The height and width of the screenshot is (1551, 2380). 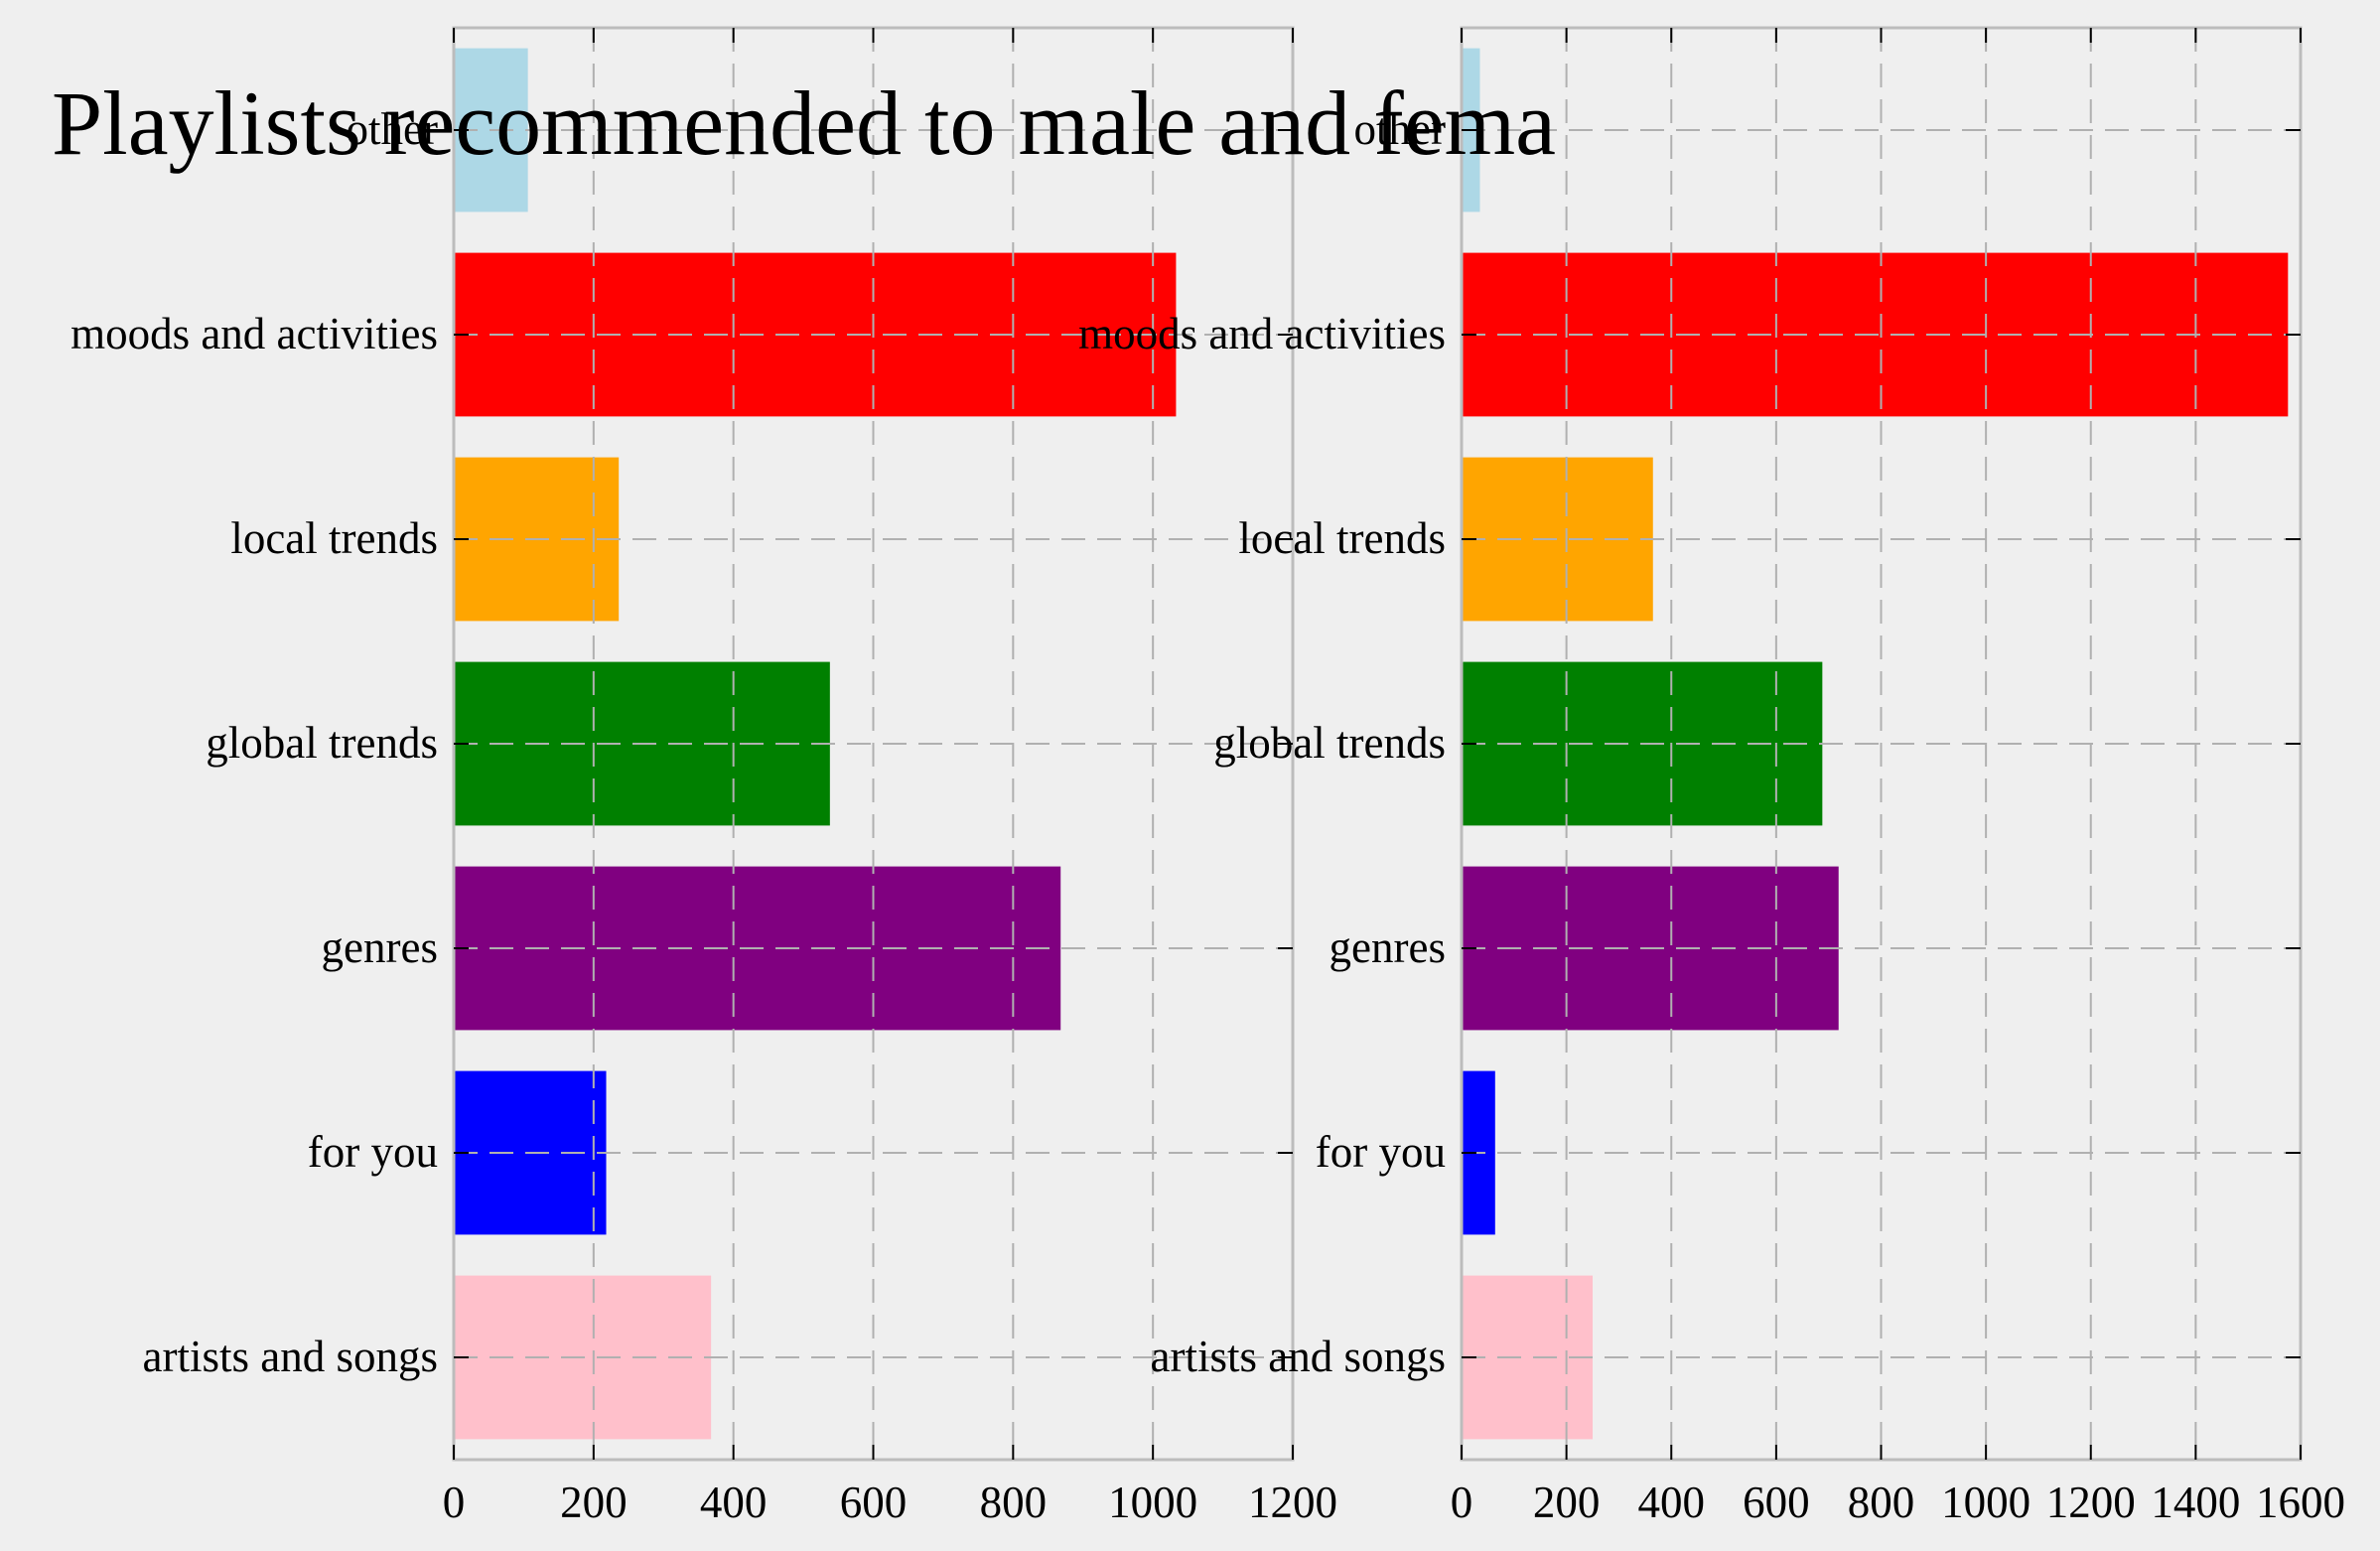 What do you see at coordinates (380, 947) in the screenshot?
I see `y-tick-label-left-genres: genres` at bounding box center [380, 947].